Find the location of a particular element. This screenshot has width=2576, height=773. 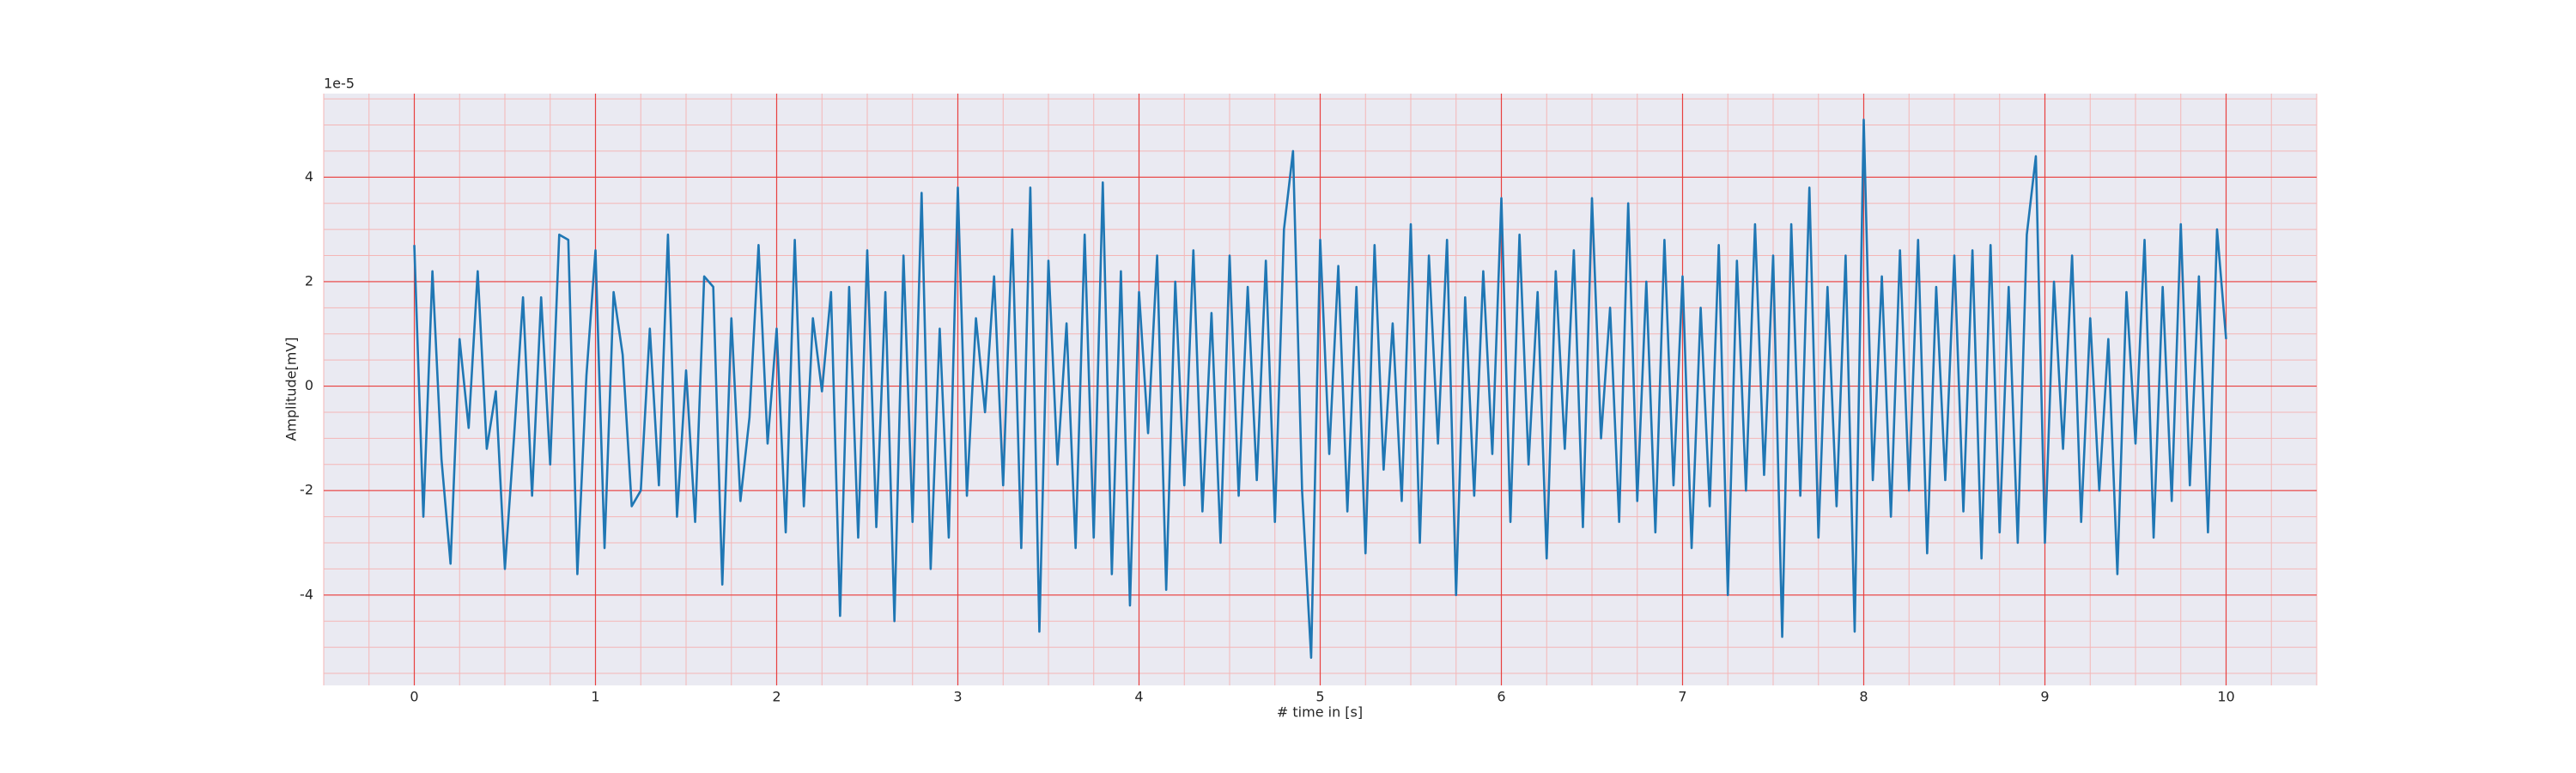

offset-text: 1e-5 is located at coordinates (339, 84).